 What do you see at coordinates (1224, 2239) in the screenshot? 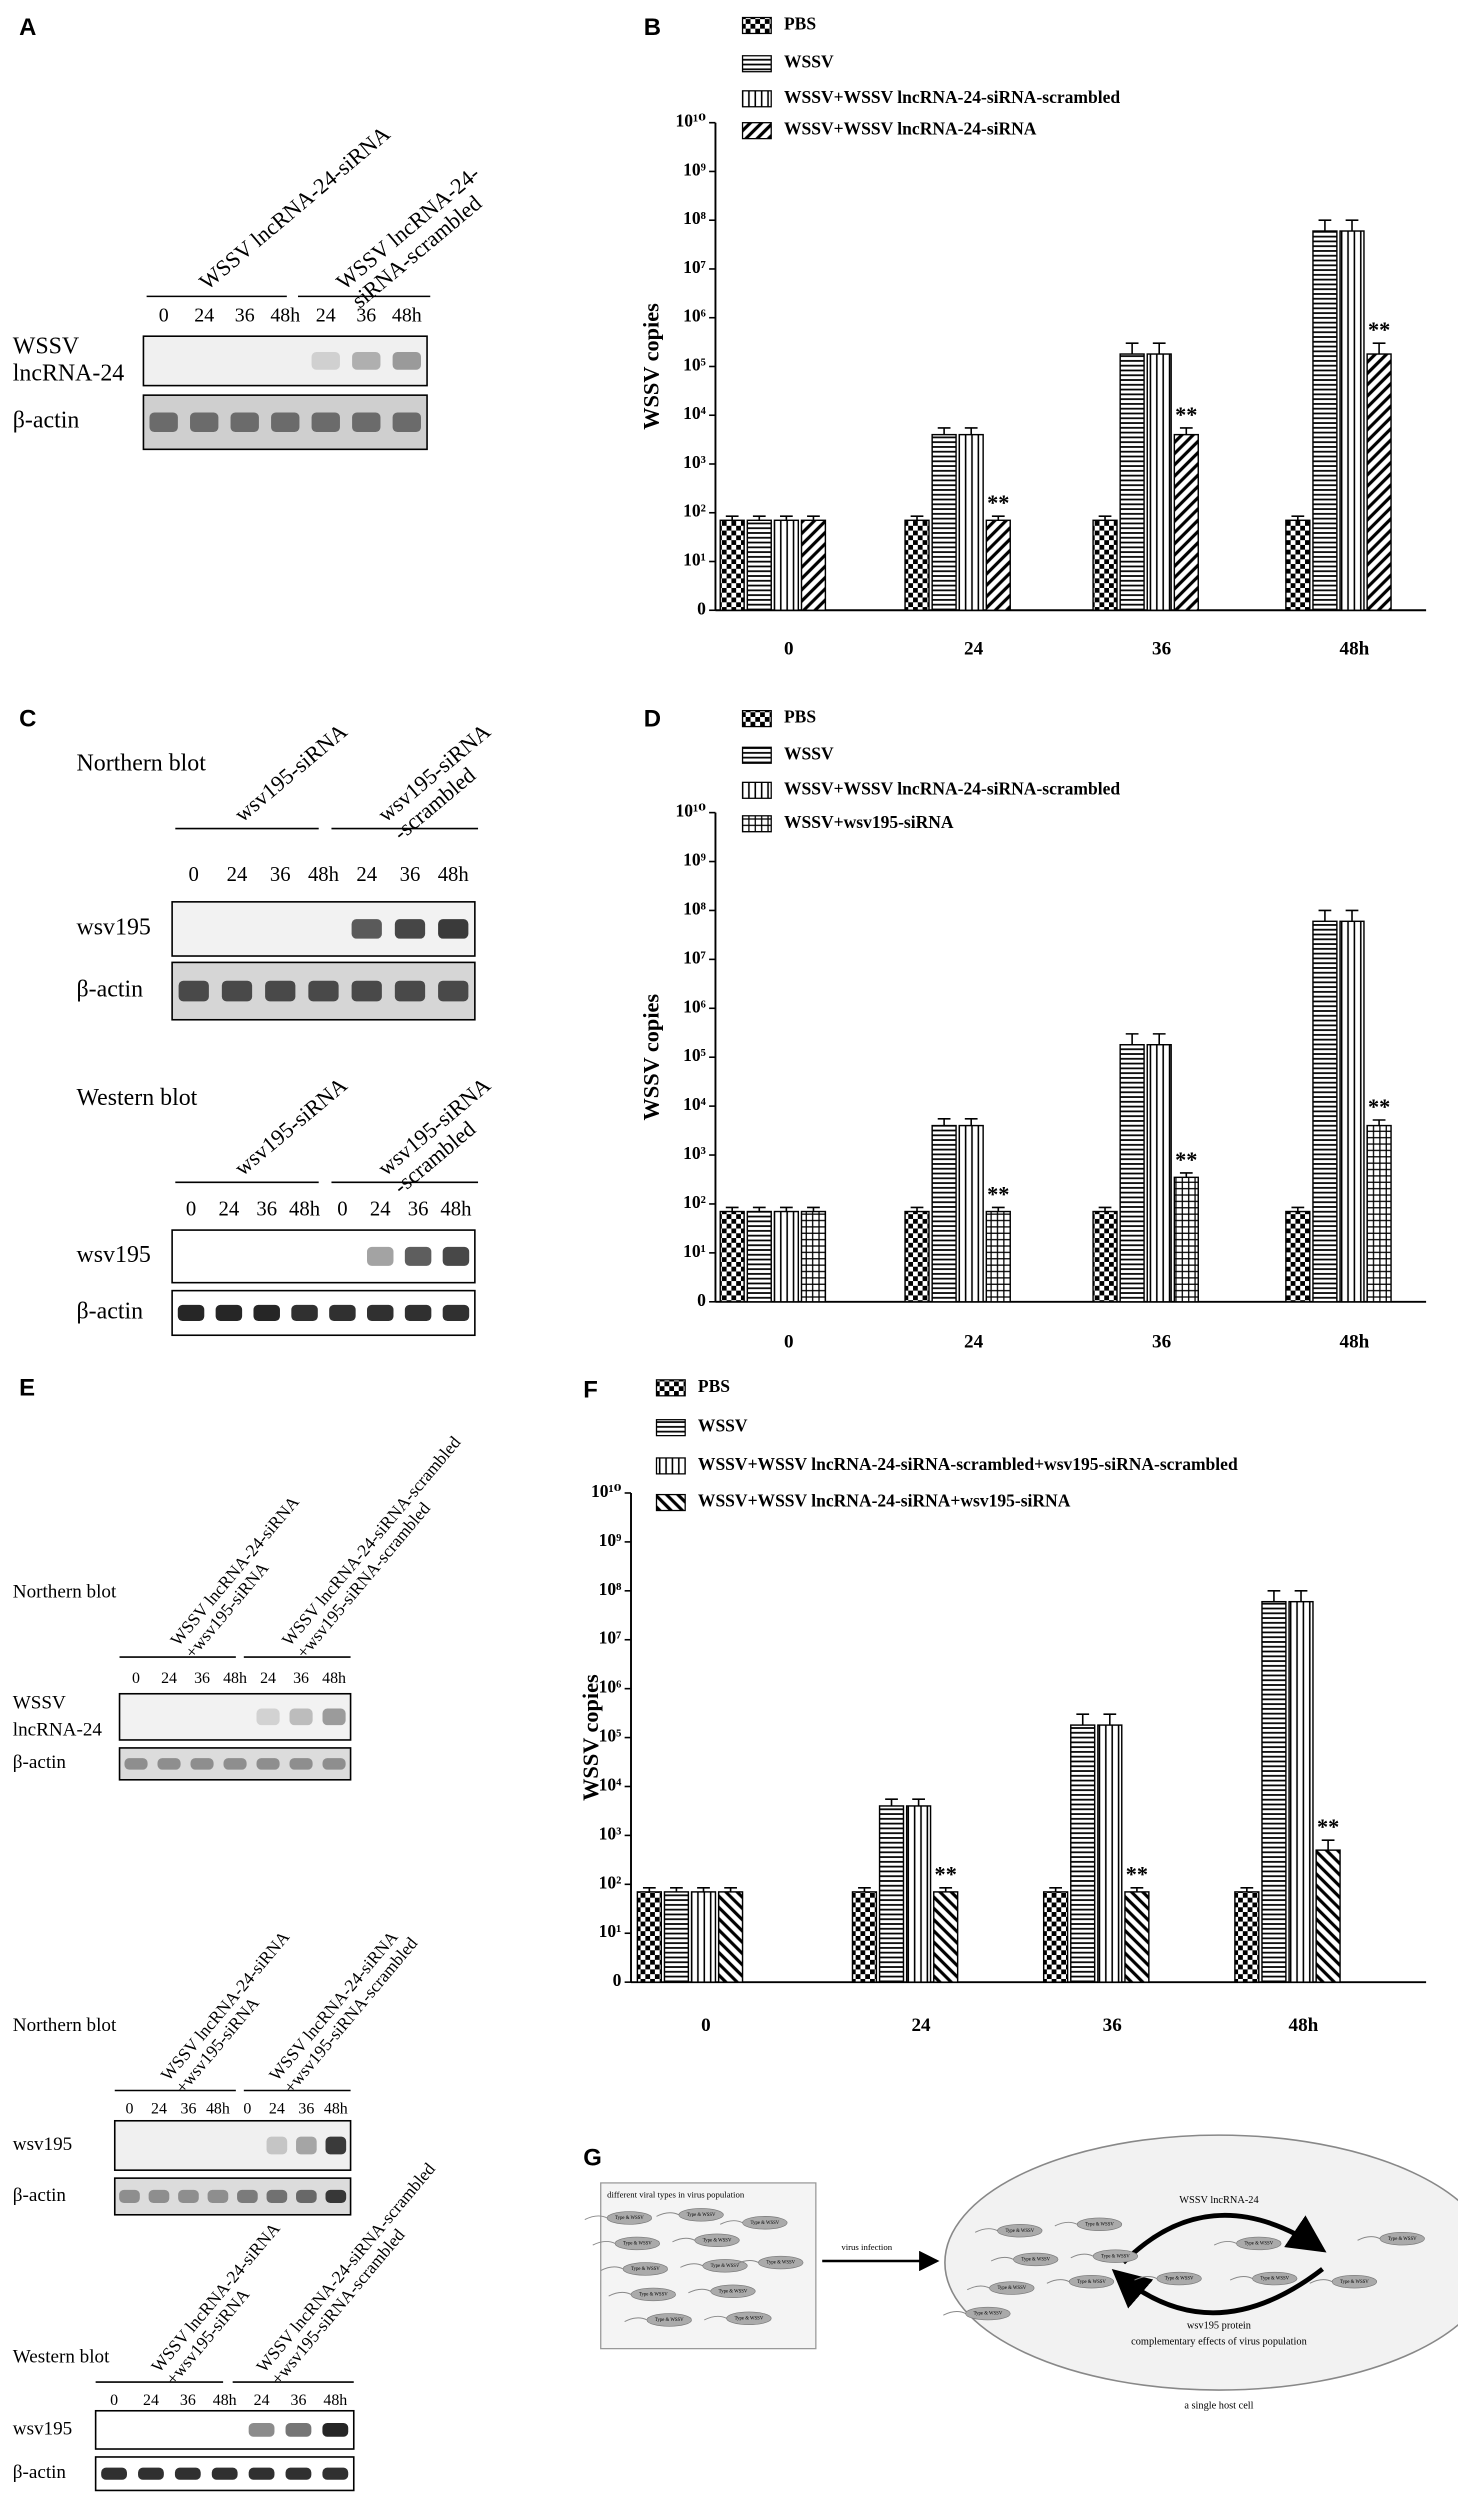
I see `cycle-arrow-top` at bounding box center [1224, 2239].